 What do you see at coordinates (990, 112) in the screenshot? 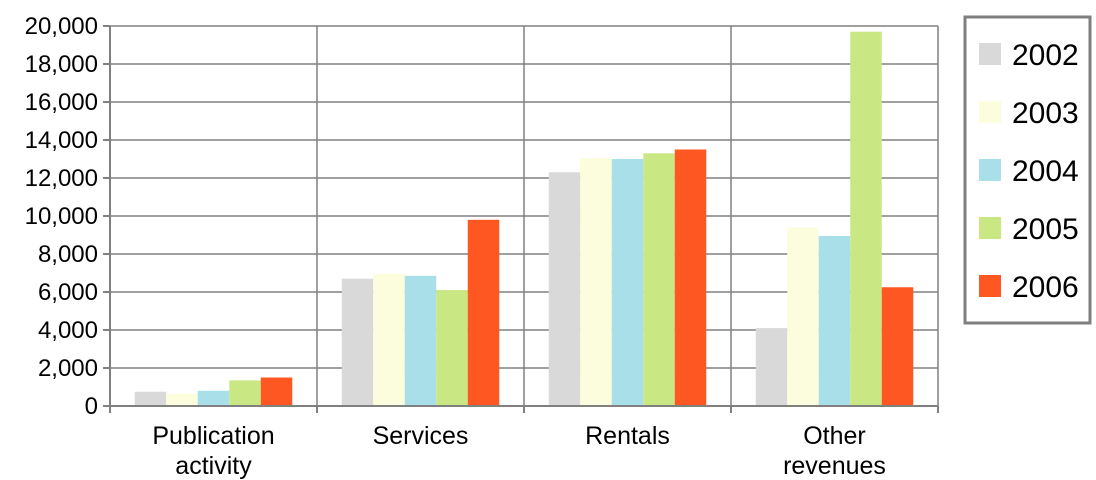
I see `legend-swatch-2003` at bounding box center [990, 112].